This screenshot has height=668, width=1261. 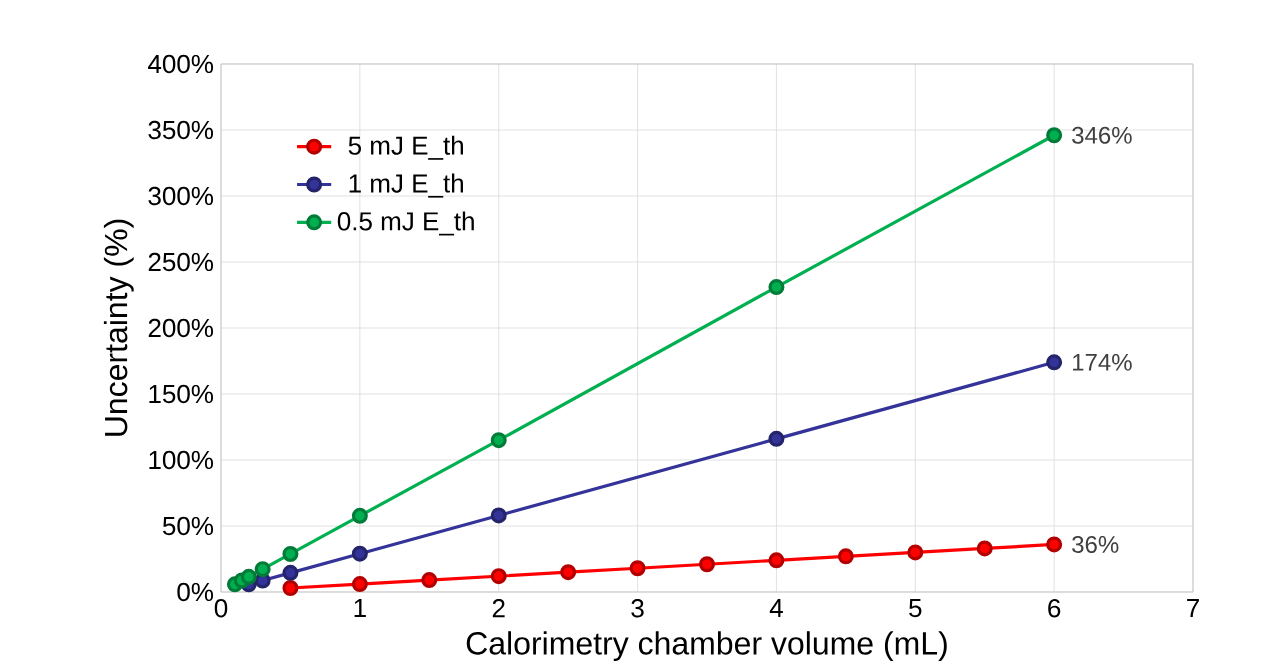 I want to click on y-tick-label: 100%, so click(x=181, y=460).